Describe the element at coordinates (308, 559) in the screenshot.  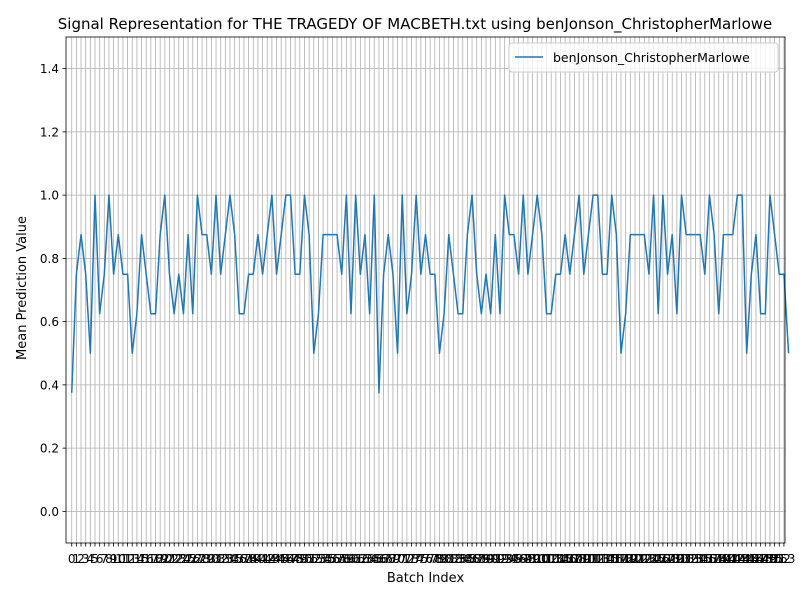
I see `x-tick-label: 51` at that location.